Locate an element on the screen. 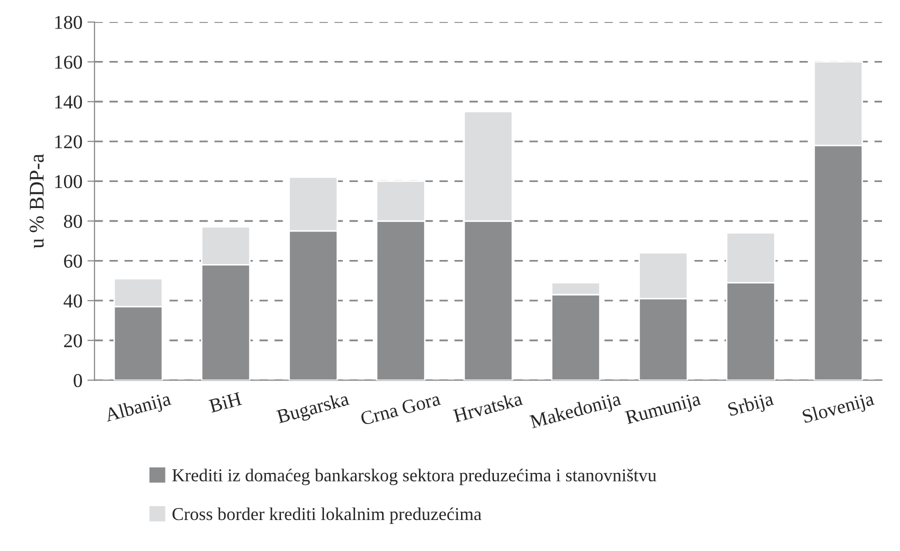 This screenshot has width=900, height=551. y-axis-title: u % BDP-a is located at coordinates (37, 201).